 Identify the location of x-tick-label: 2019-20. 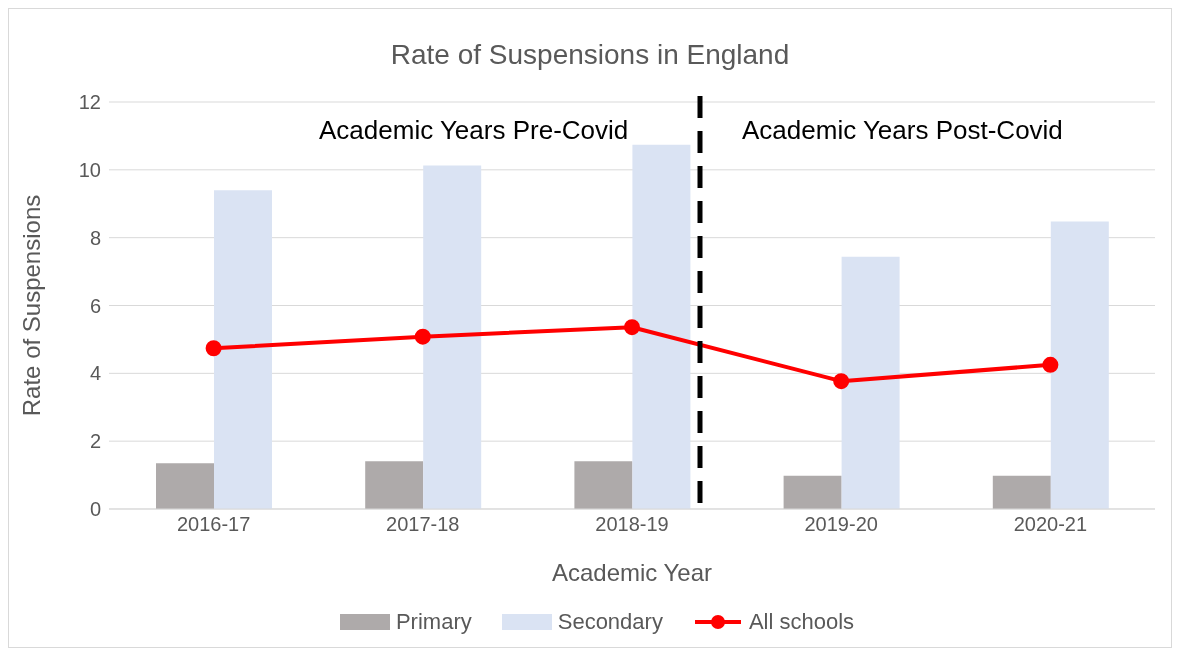
(841, 524).